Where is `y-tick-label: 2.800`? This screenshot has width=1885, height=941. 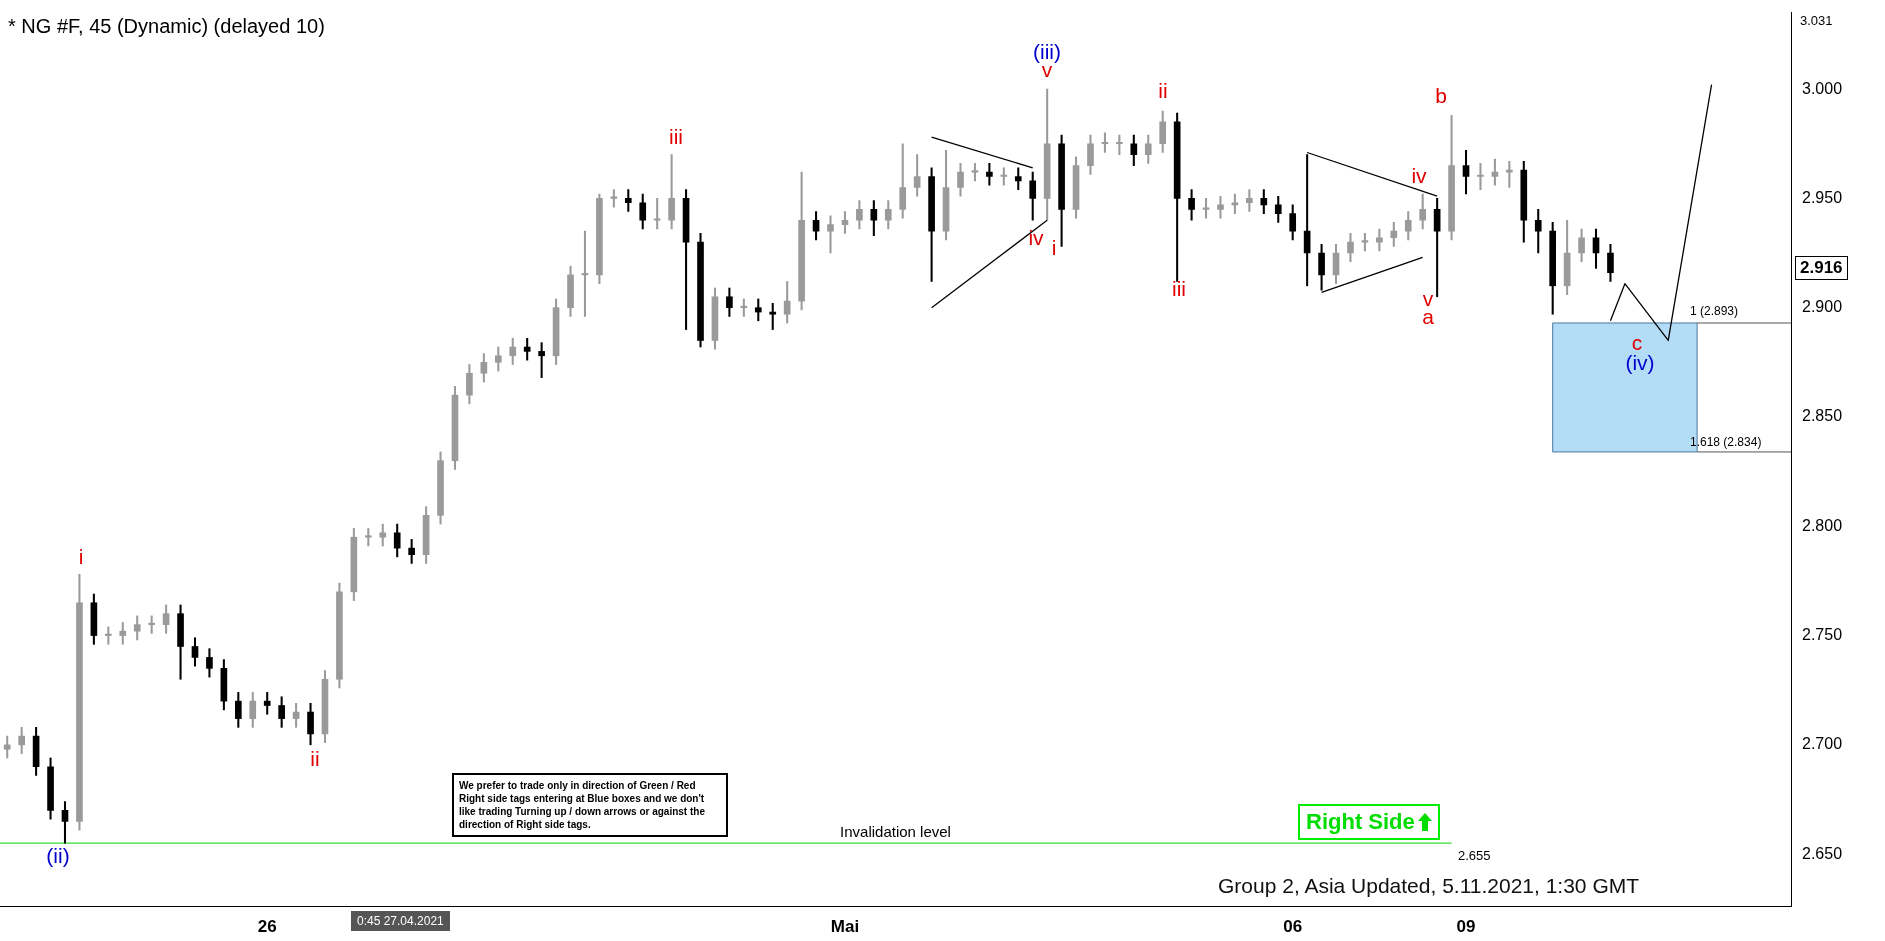 y-tick-label: 2.800 is located at coordinates (1822, 525).